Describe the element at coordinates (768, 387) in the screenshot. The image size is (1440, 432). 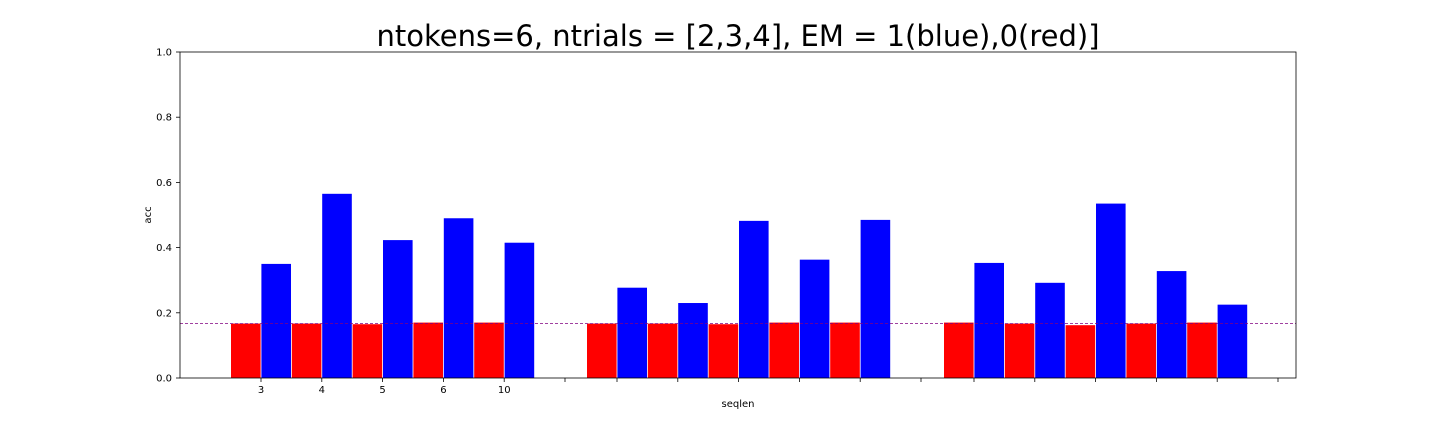
I see `x-axis: 3 4 5 6 10` at that location.